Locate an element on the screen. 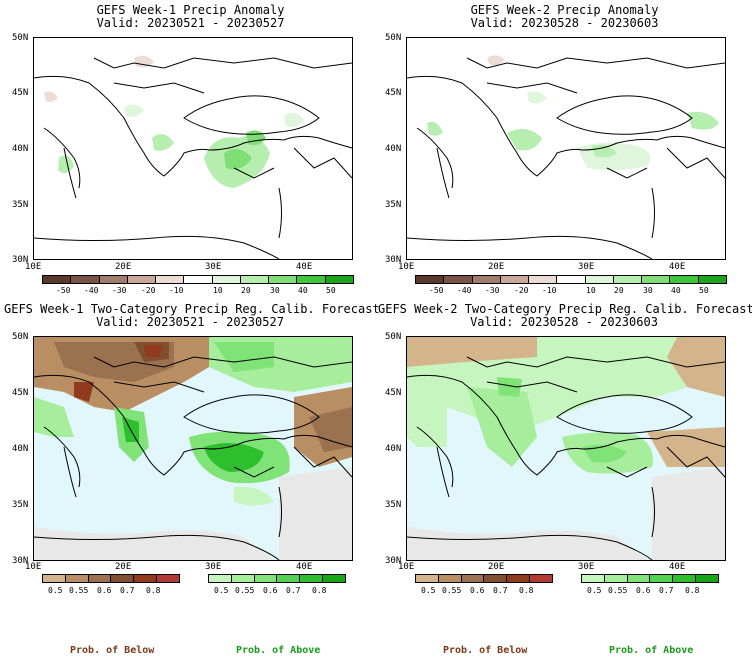 Image resolution: width=752 pixels, height=662 pixels. cb1-tick: -40 is located at coordinates (91, 290).